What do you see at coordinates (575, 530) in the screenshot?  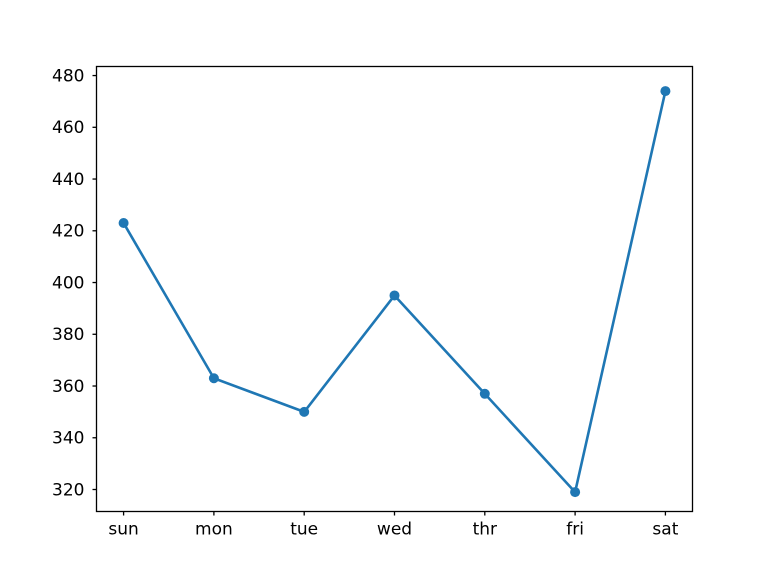 I see `x-tick-label: fri` at bounding box center [575, 530].